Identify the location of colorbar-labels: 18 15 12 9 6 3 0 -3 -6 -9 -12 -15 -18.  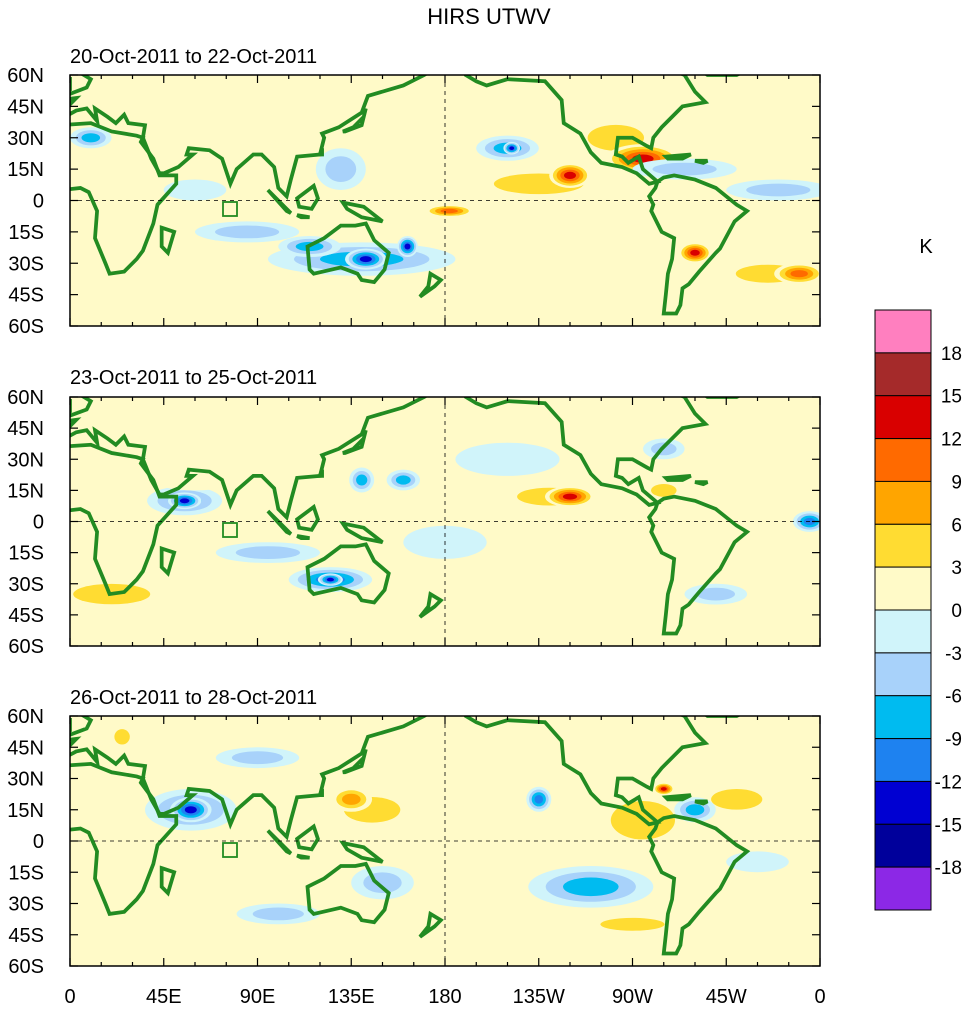
(948, 611).